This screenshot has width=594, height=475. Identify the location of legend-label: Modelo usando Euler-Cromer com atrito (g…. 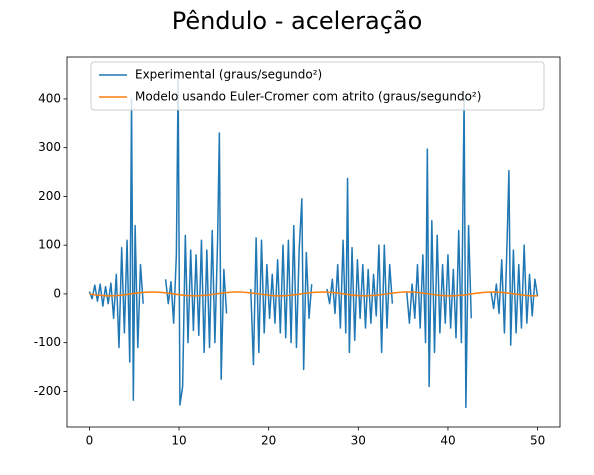
(308, 97).